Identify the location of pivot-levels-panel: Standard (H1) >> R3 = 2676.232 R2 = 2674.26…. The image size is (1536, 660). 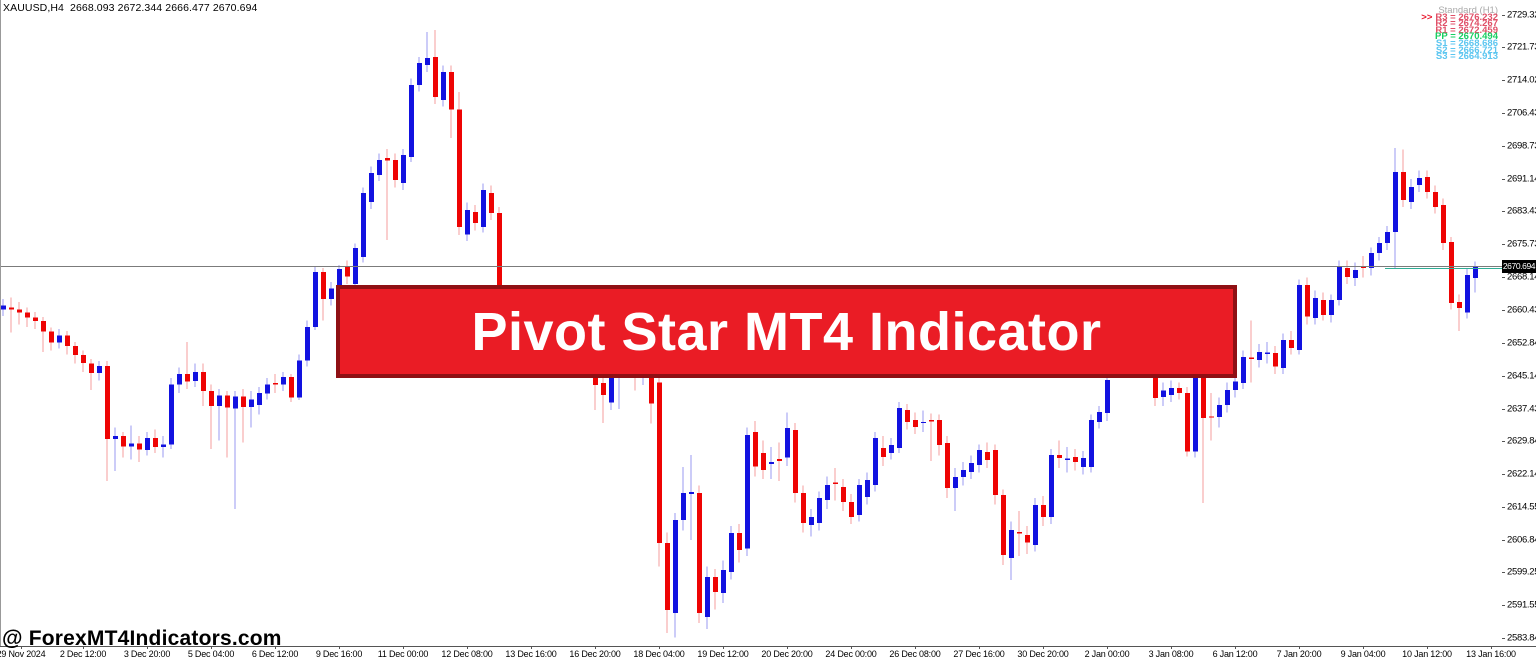
(1459, 34).